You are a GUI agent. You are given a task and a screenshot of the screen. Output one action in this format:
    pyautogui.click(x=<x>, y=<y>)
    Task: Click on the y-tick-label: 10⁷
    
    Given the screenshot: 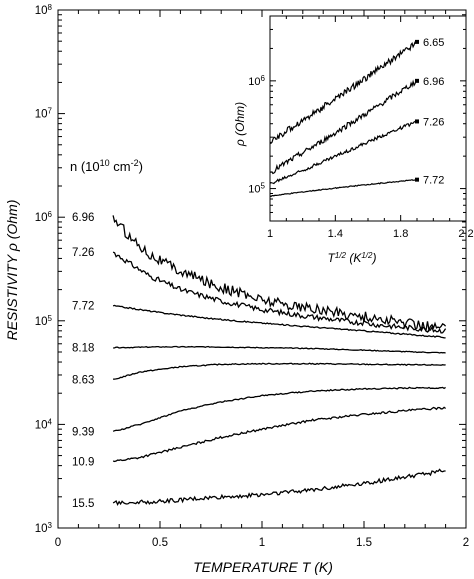 What is the action you would take?
    pyautogui.click(x=44, y=113)
    